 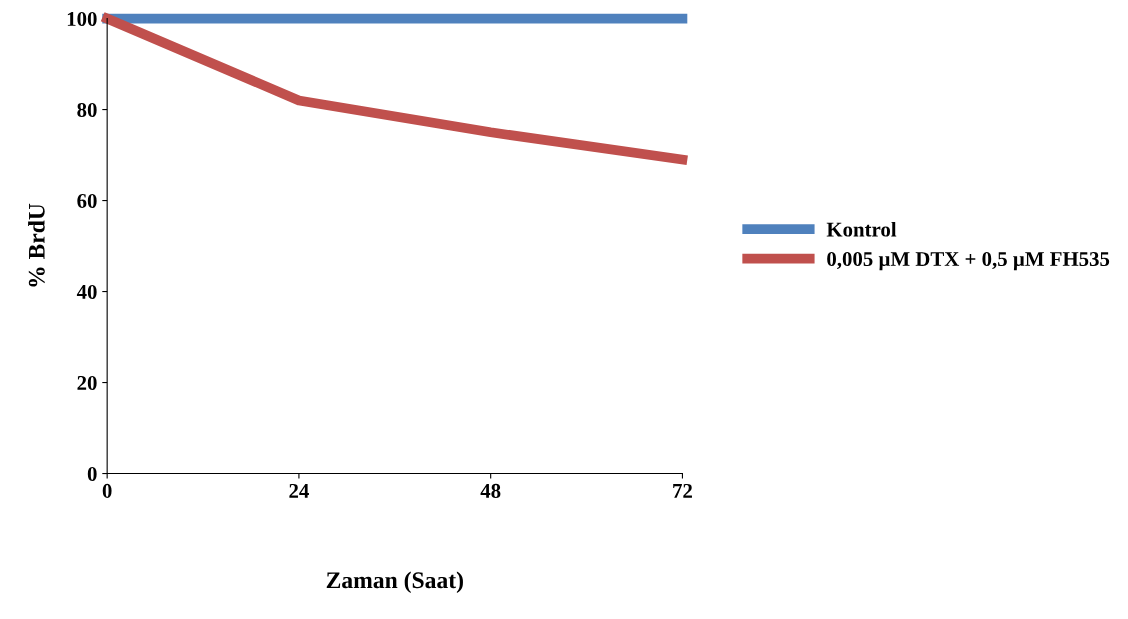 I want to click on y-tick-label: 80, so click(x=87, y=109).